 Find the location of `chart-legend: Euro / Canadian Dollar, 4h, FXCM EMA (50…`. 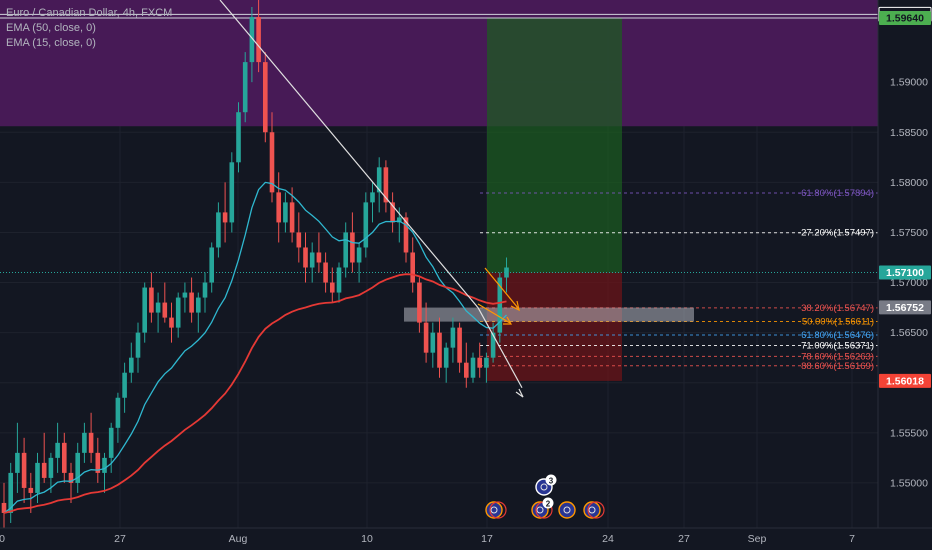

chart-legend: Euro / Canadian Dollar, 4h, FXCM EMA (50… is located at coordinates (89, 28).